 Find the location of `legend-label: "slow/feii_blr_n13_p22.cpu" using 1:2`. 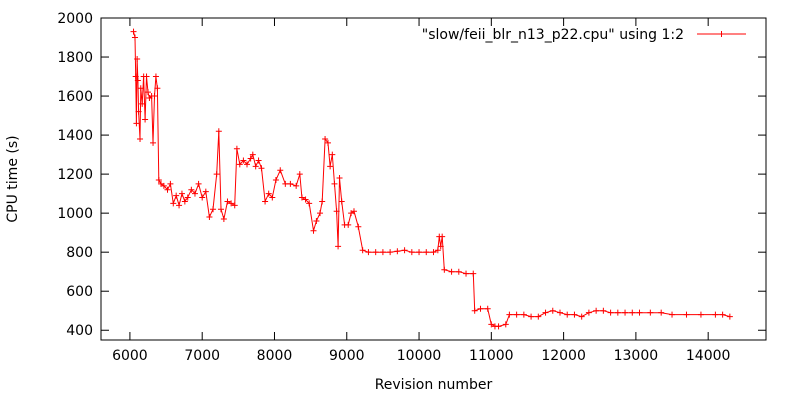

legend-label: "slow/feii_blr_n13_p22.cpu" using 1:2 is located at coordinates (553, 35).